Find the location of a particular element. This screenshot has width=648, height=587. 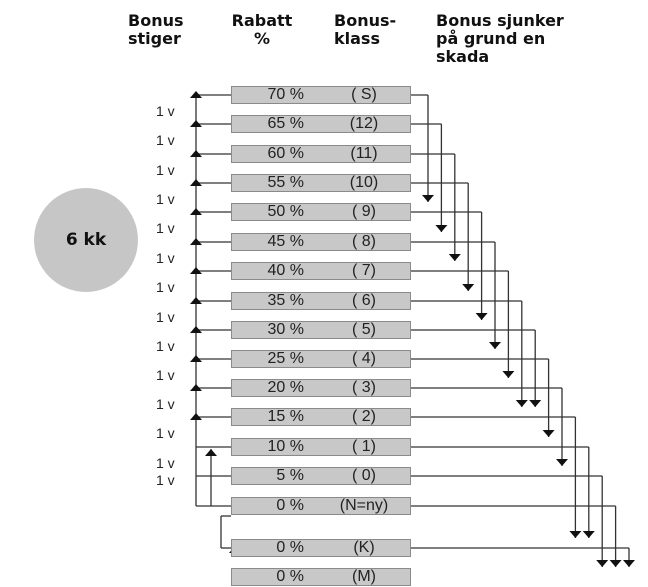

bonusklass-value: (K) is located at coordinates (364, 547).